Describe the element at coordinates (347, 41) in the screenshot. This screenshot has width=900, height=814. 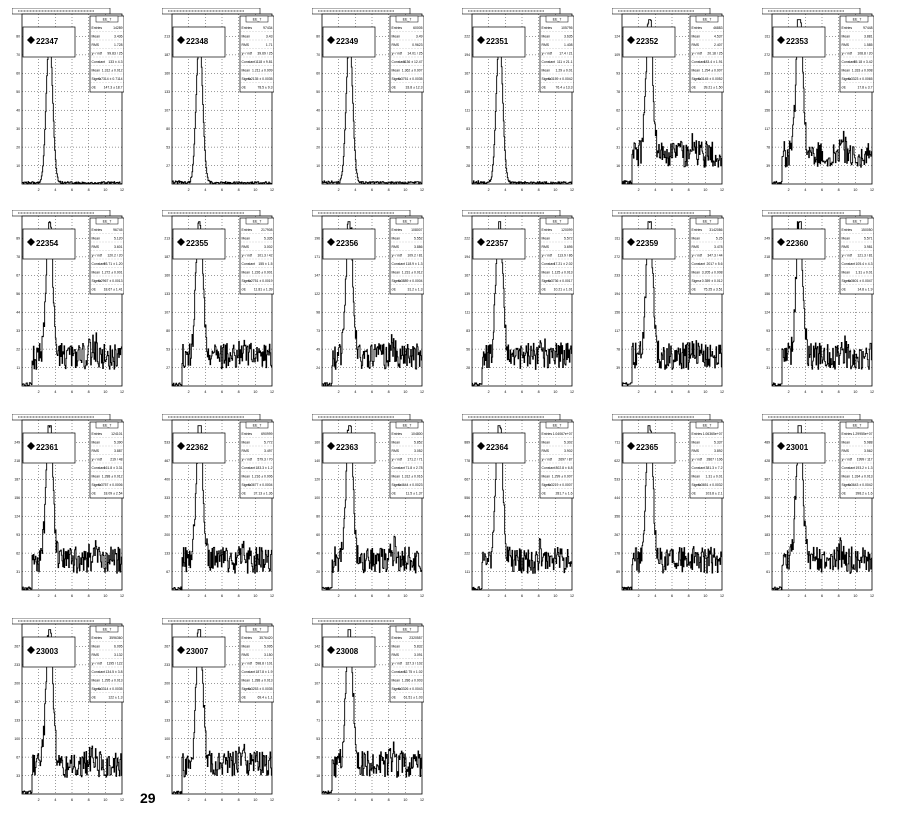
I see `run-number: 22349` at that location.